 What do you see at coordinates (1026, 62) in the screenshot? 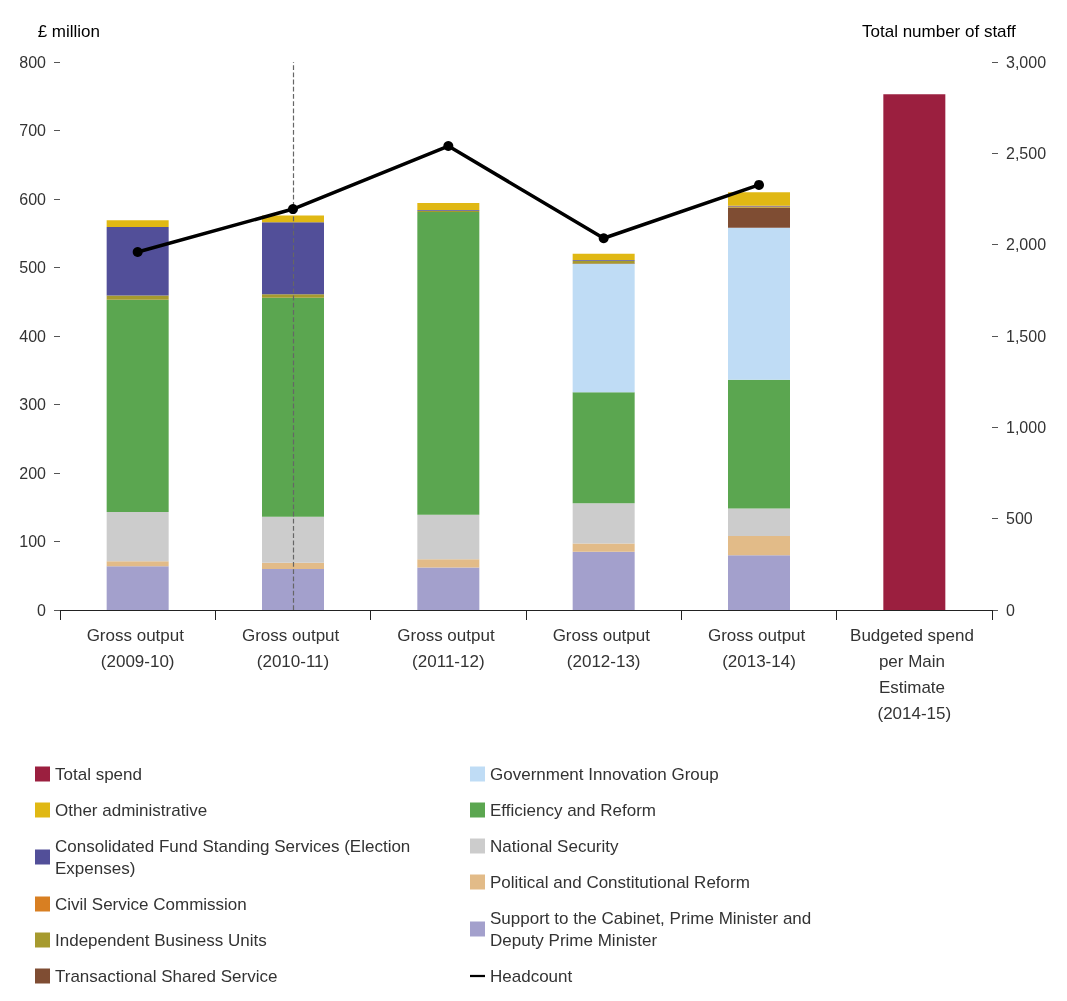
I see `y2-tick-label: 3,000` at bounding box center [1026, 62].